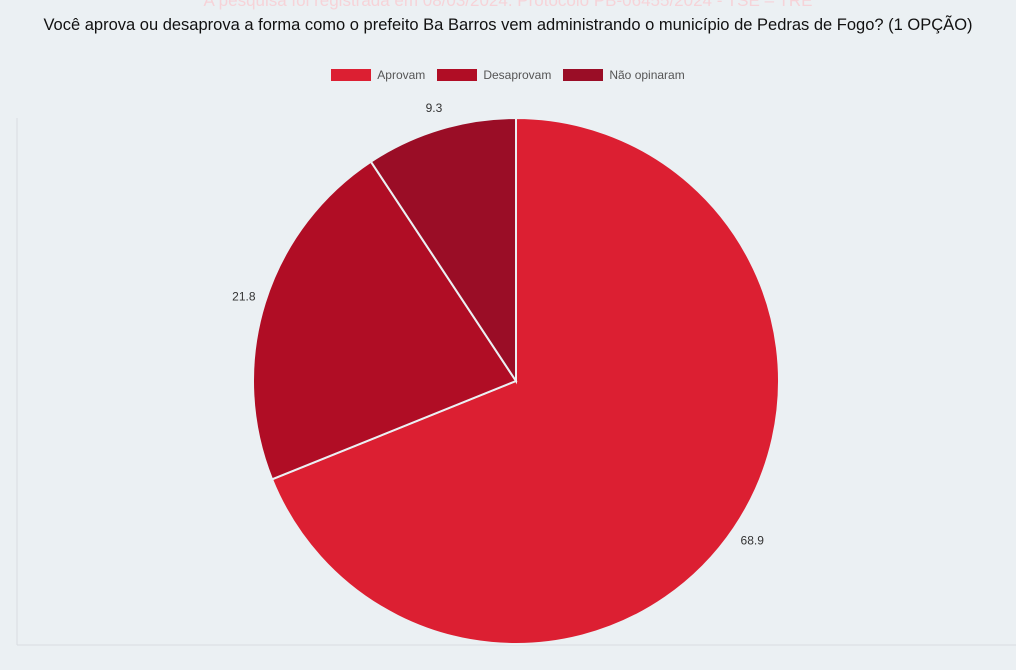 The height and width of the screenshot is (670, 1016). I want to click on legend-item-desaprovam: Desaprovam, so click(494, 75).